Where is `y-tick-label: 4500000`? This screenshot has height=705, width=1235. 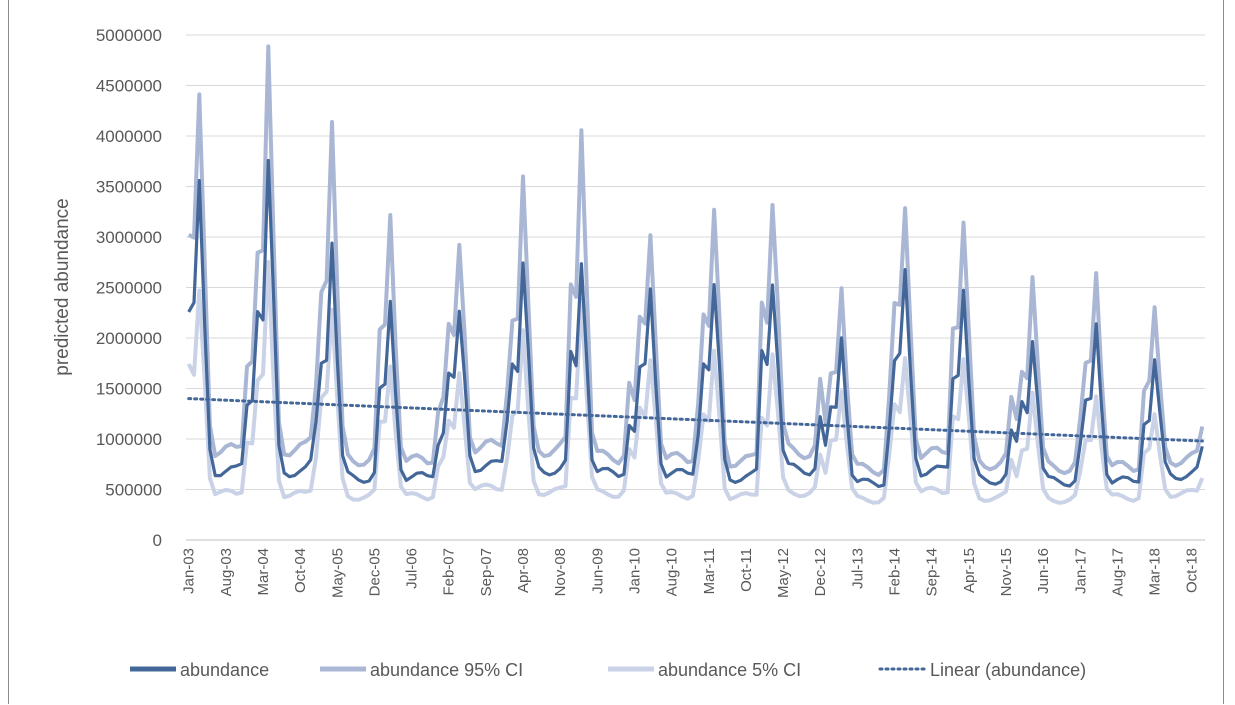 y-tick-label: 4500000 is located at coordinates (129, 86).